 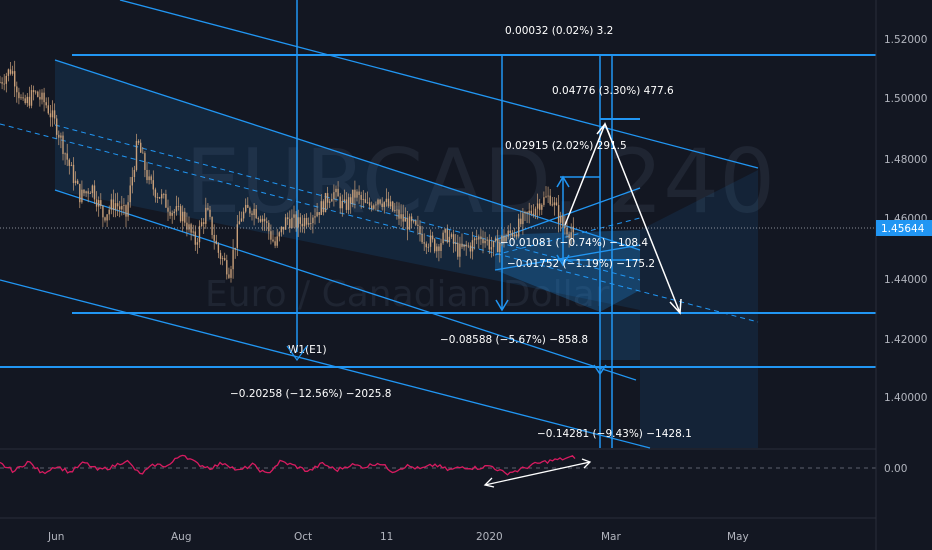 What do you see at coordinates (567, 236) in the screenshot?
I see `triangle-mid` at bounding box center [567, 236].